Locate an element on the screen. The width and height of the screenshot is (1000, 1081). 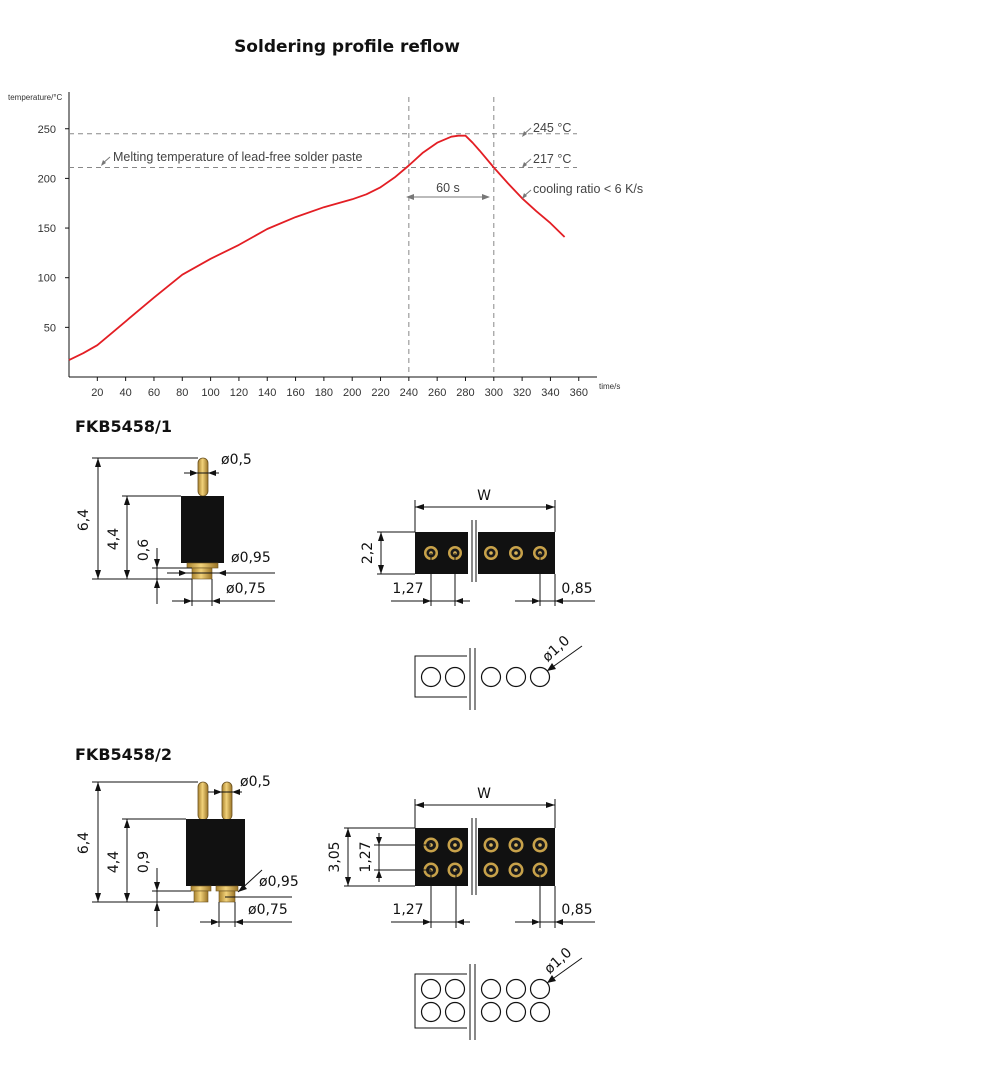
s2-row-pitch: 1,27 is located at coordinates (366, 856).